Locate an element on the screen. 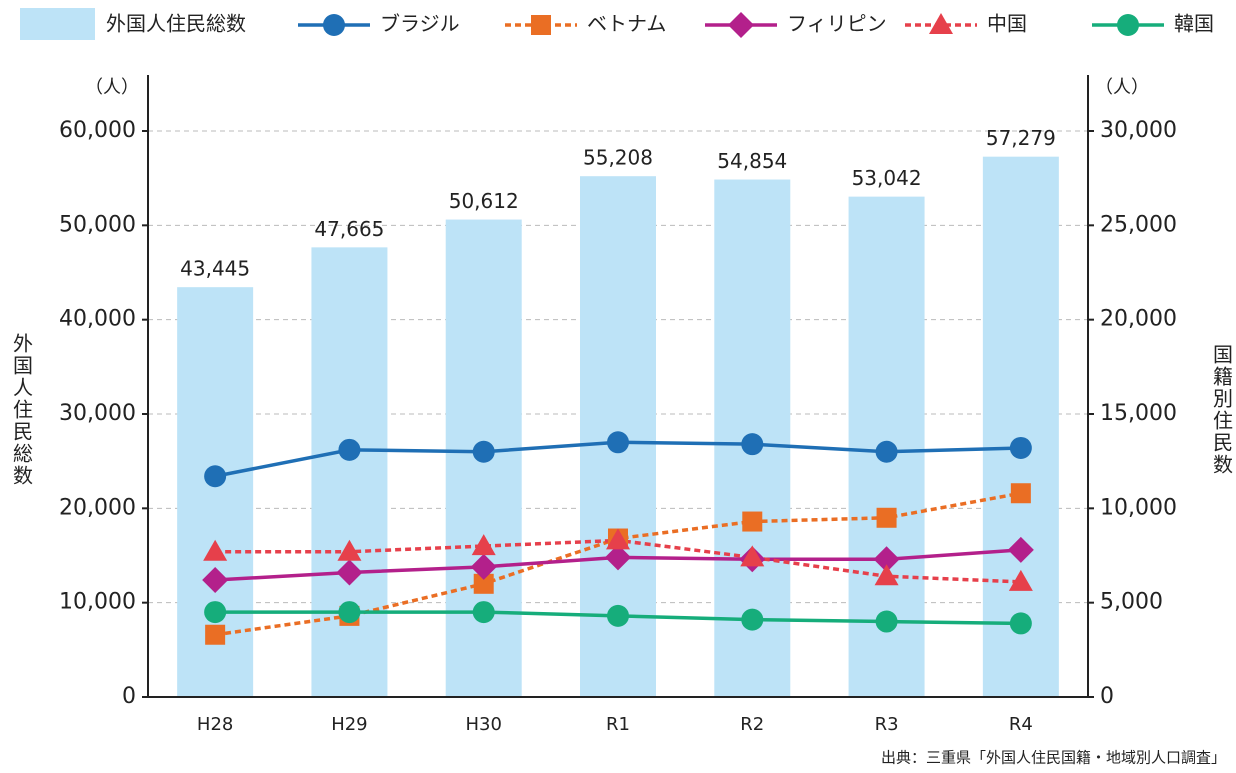 Image resolution: width=1236 pixels, height=773 pixels. y-tick-label: 30,000 is located at coordinates (97, 413).